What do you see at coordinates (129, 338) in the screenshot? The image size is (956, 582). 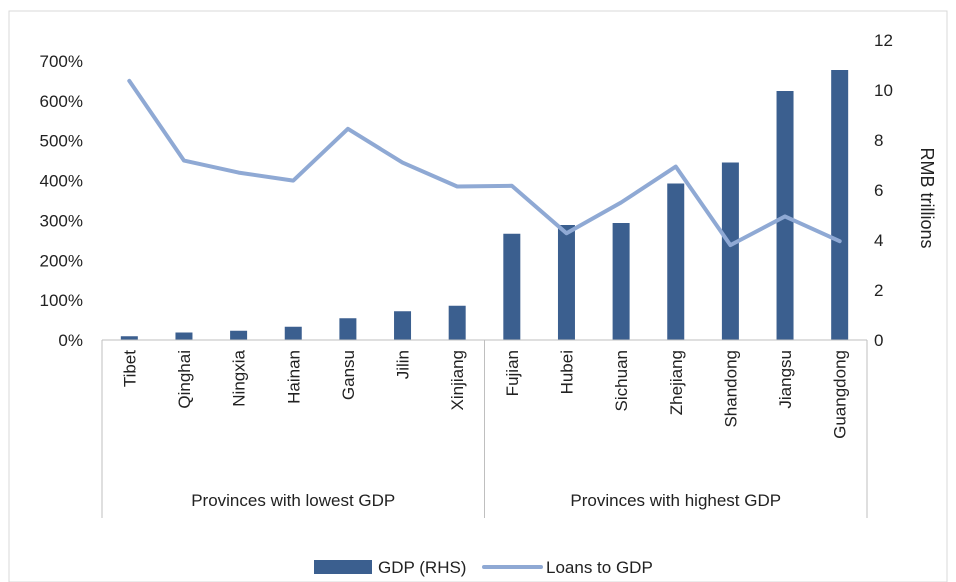 I see `gdp-bar-tibet` at bounding box center [129, 338].